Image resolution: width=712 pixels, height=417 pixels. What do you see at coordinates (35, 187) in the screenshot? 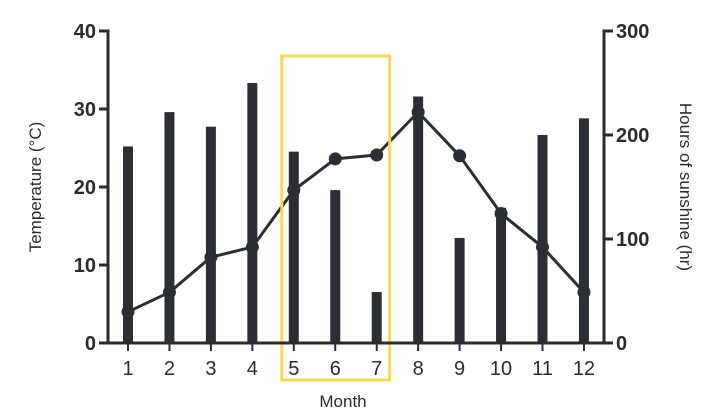
I see `y-left-axis-title: Temperature (°C)` at bounding box center [35, 187].